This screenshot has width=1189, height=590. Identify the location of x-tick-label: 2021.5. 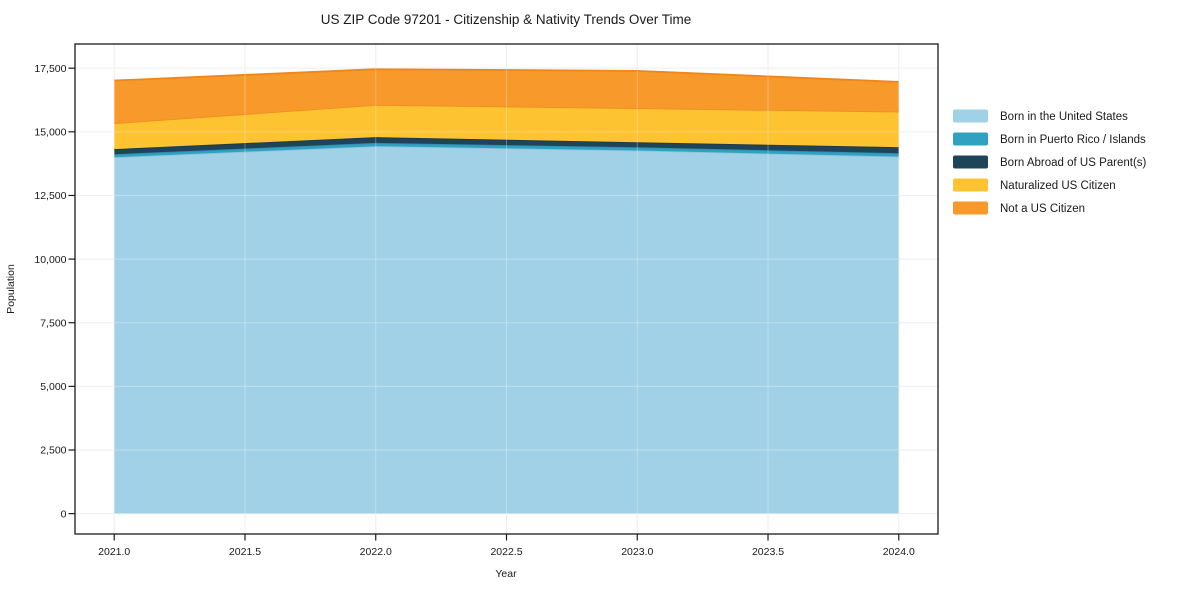
(245, 552).